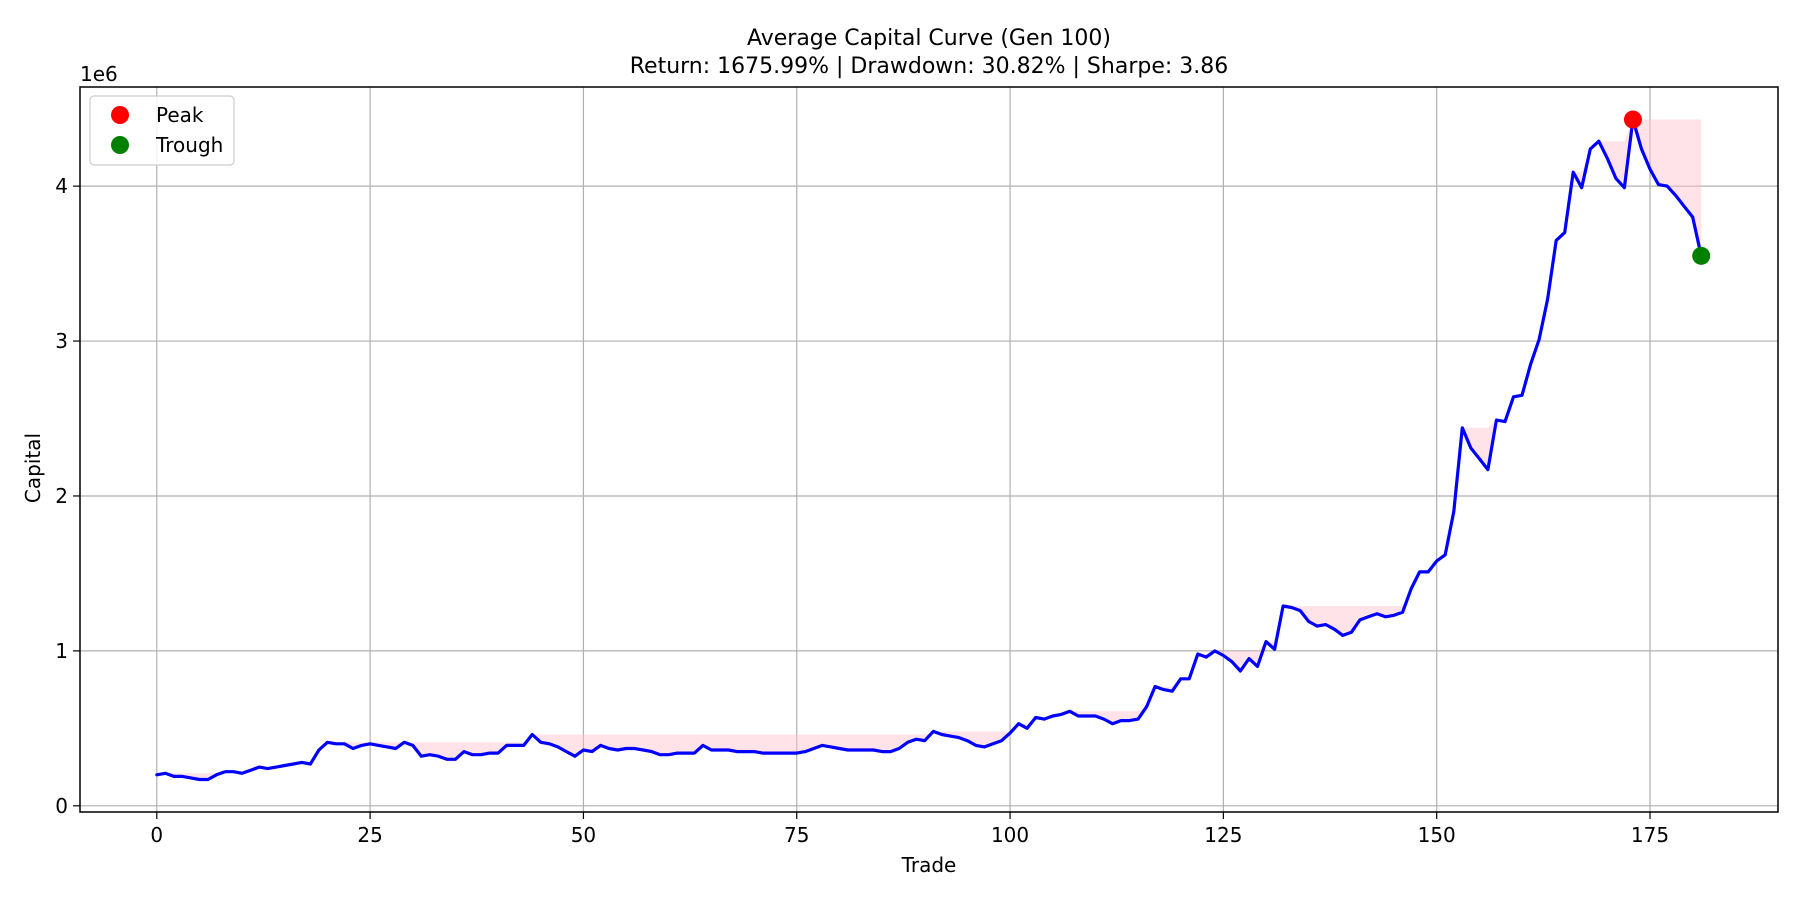 This screenshot has width=1800, height=900. What do you see at coordinates (33, 468) in the screenshot?
I see `y-axis-label: Capital` at bounding box center [33, 468].